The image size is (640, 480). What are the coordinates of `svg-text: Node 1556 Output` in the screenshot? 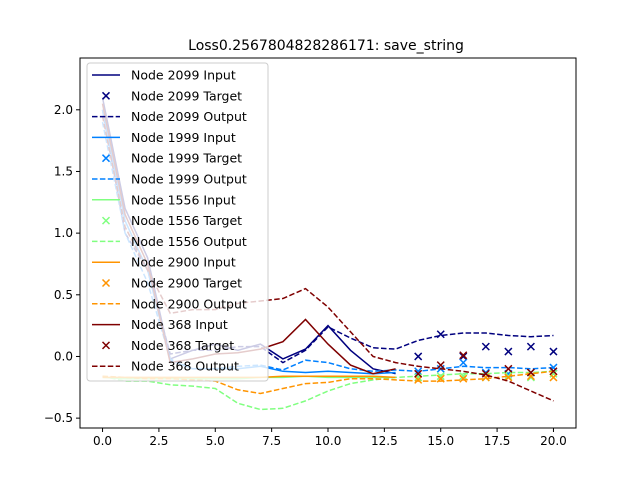 It's located at (189, 241).